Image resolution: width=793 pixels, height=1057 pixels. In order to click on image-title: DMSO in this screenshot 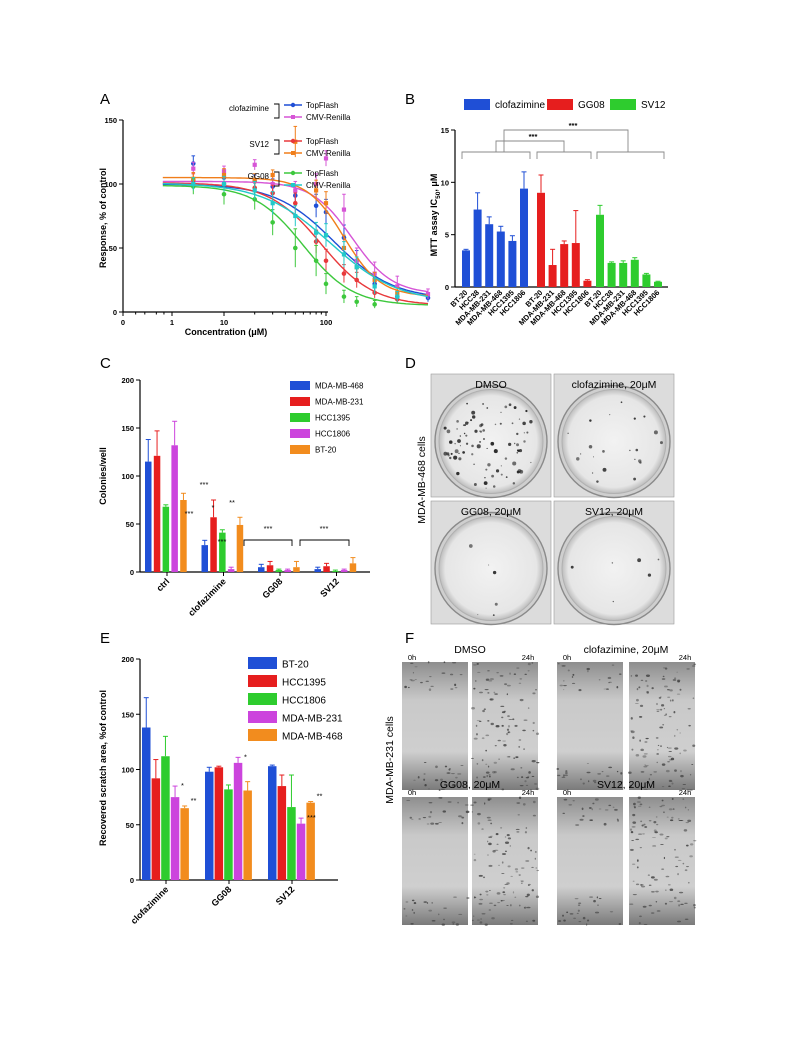, I will do `click(491, 385)`.